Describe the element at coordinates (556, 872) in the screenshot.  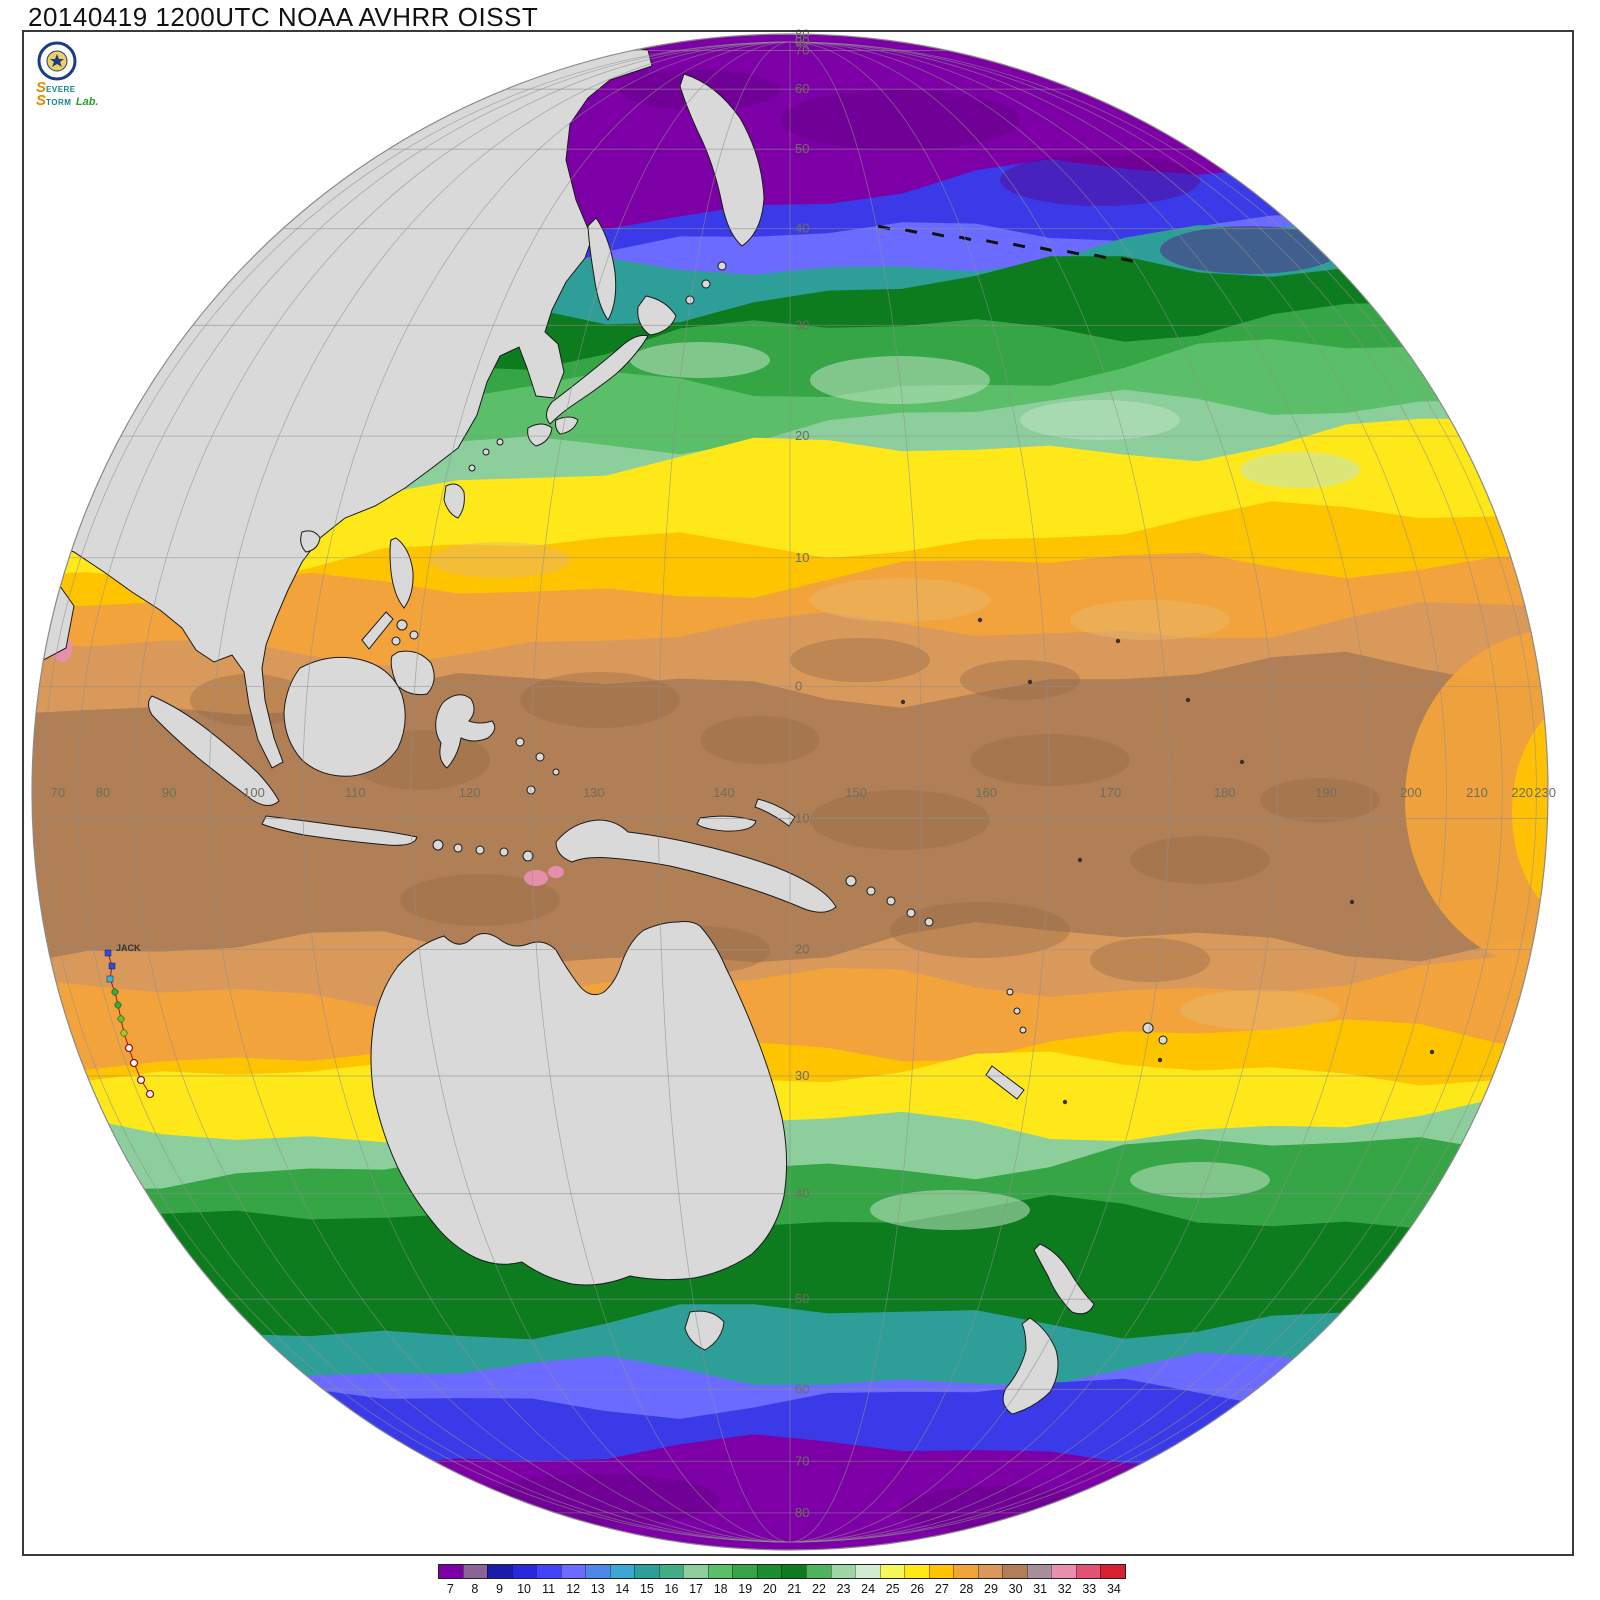
I see `very-warm-pink-spot` at that location.